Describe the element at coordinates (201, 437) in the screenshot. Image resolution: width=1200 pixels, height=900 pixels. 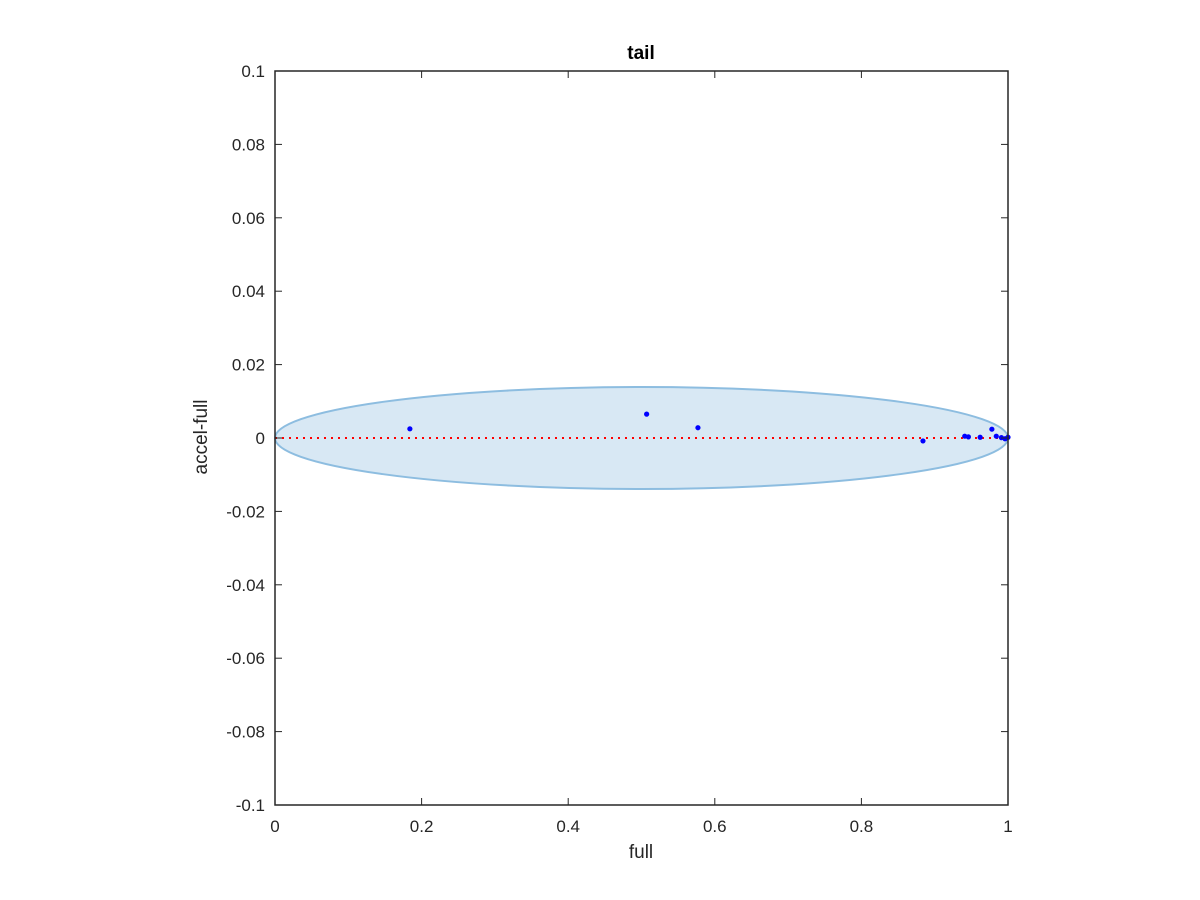
I see `y-axis-label: accel-full` at that location.